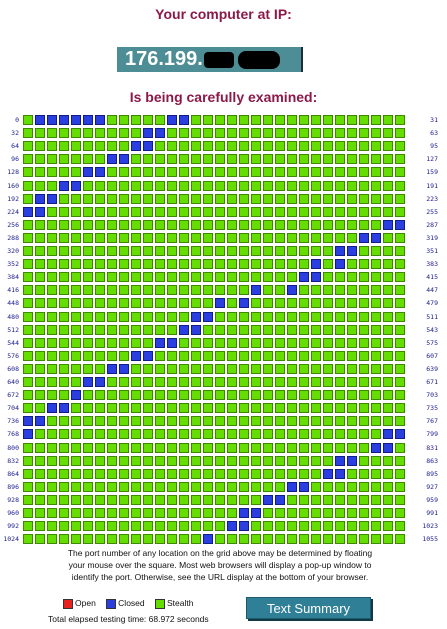 The image size is (447, 629). What do you see at coordinates (308, 608) in the screenshot?
I see `text-summary-button: Text Summary` at bounding box center [308, 608].